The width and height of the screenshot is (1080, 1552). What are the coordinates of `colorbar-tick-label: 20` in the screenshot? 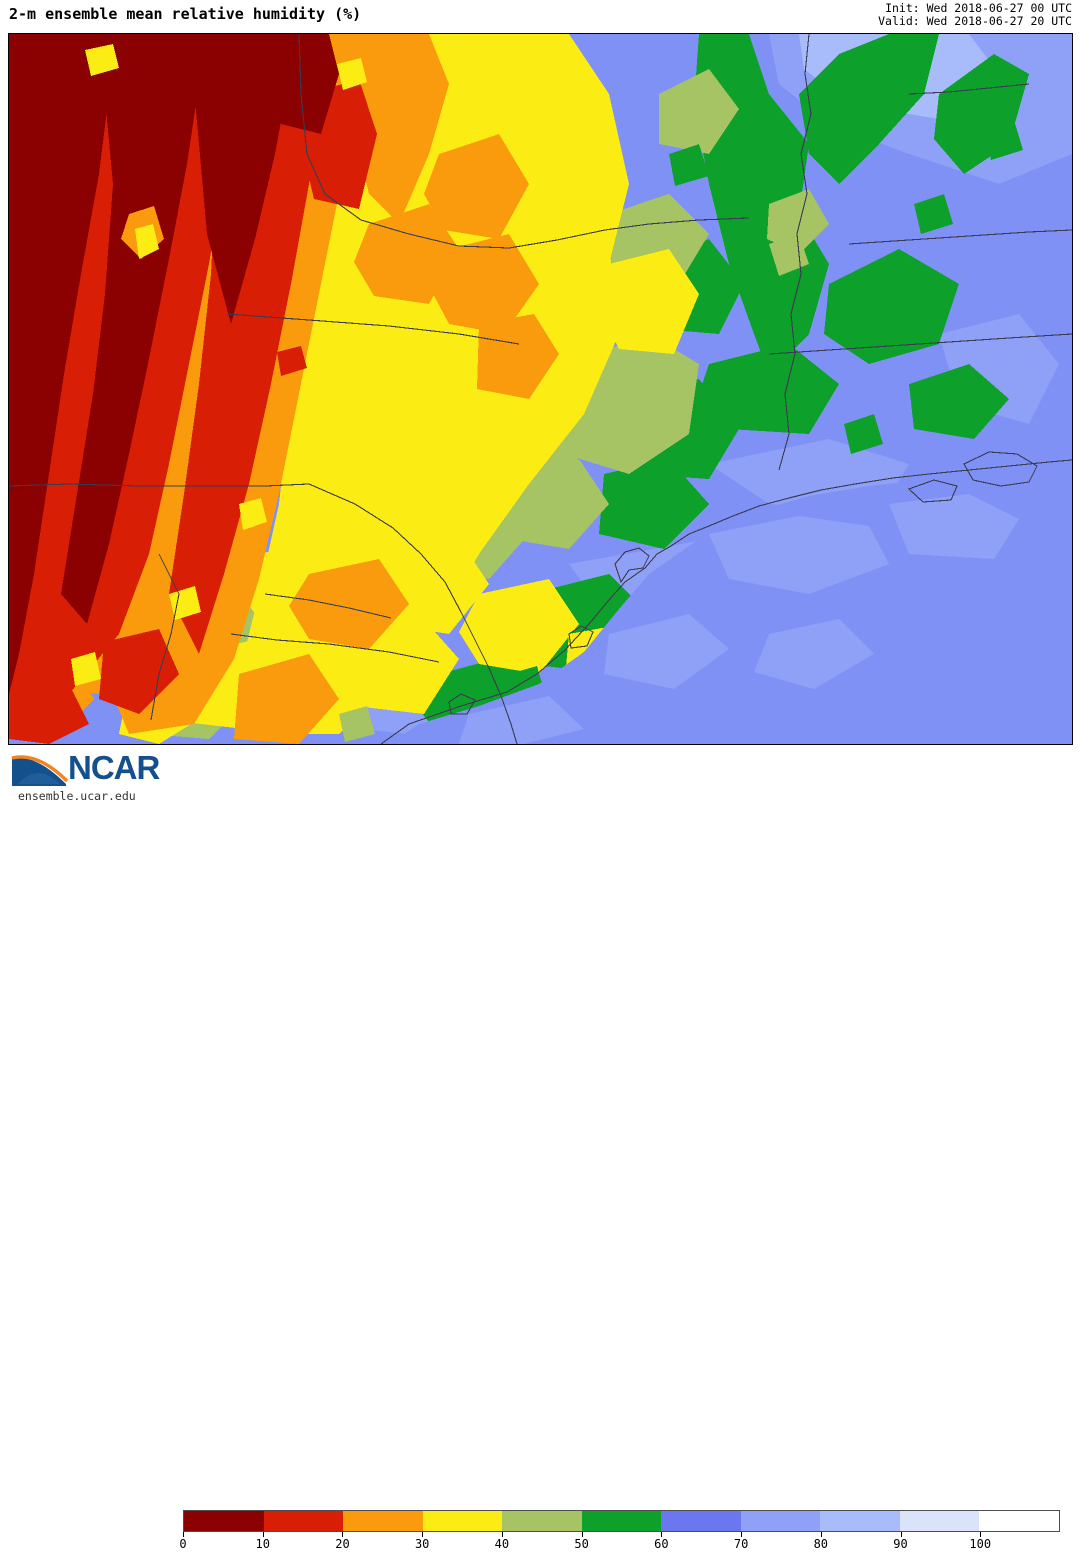 It's located at (342, 1544).